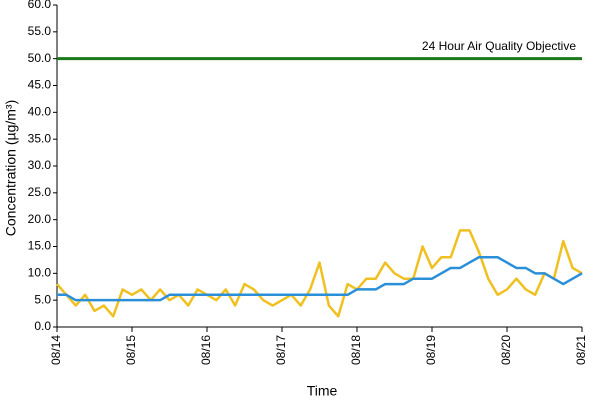 The image size is (600, 400). I want to click on x-tick-label: 08/18, so click(356, 350).